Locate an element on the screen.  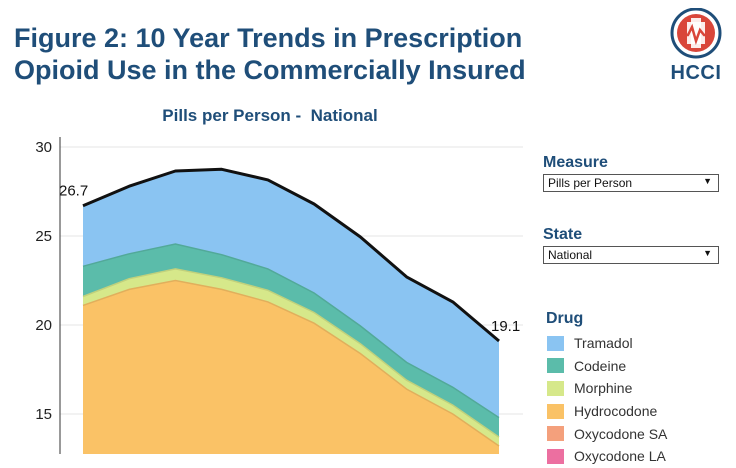
state-label: State is located at coordinates (563, 234).